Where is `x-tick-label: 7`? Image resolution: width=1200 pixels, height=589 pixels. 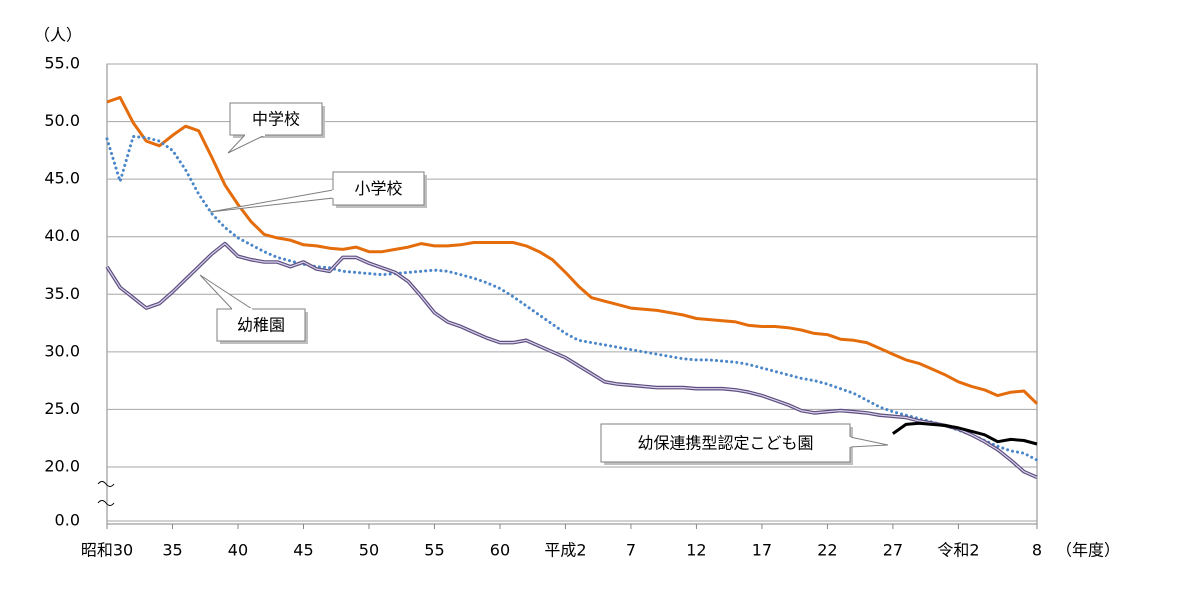 x-tick-label: 7 is located at coordinates (631, 550).